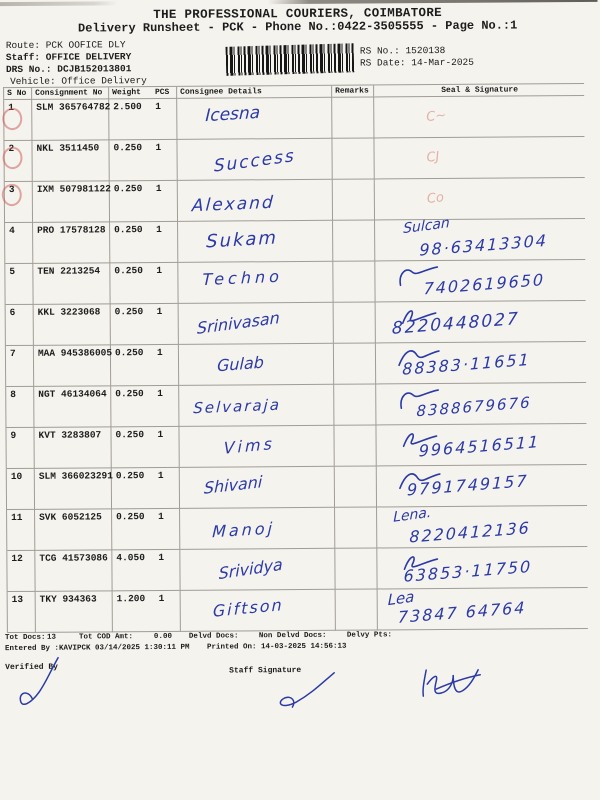 The width and height of the screenshot is (600, 800). Describe the element at coordinates (481, 445) in the screenshot. I see `seal-signature-cell: 9964516511` at that location.